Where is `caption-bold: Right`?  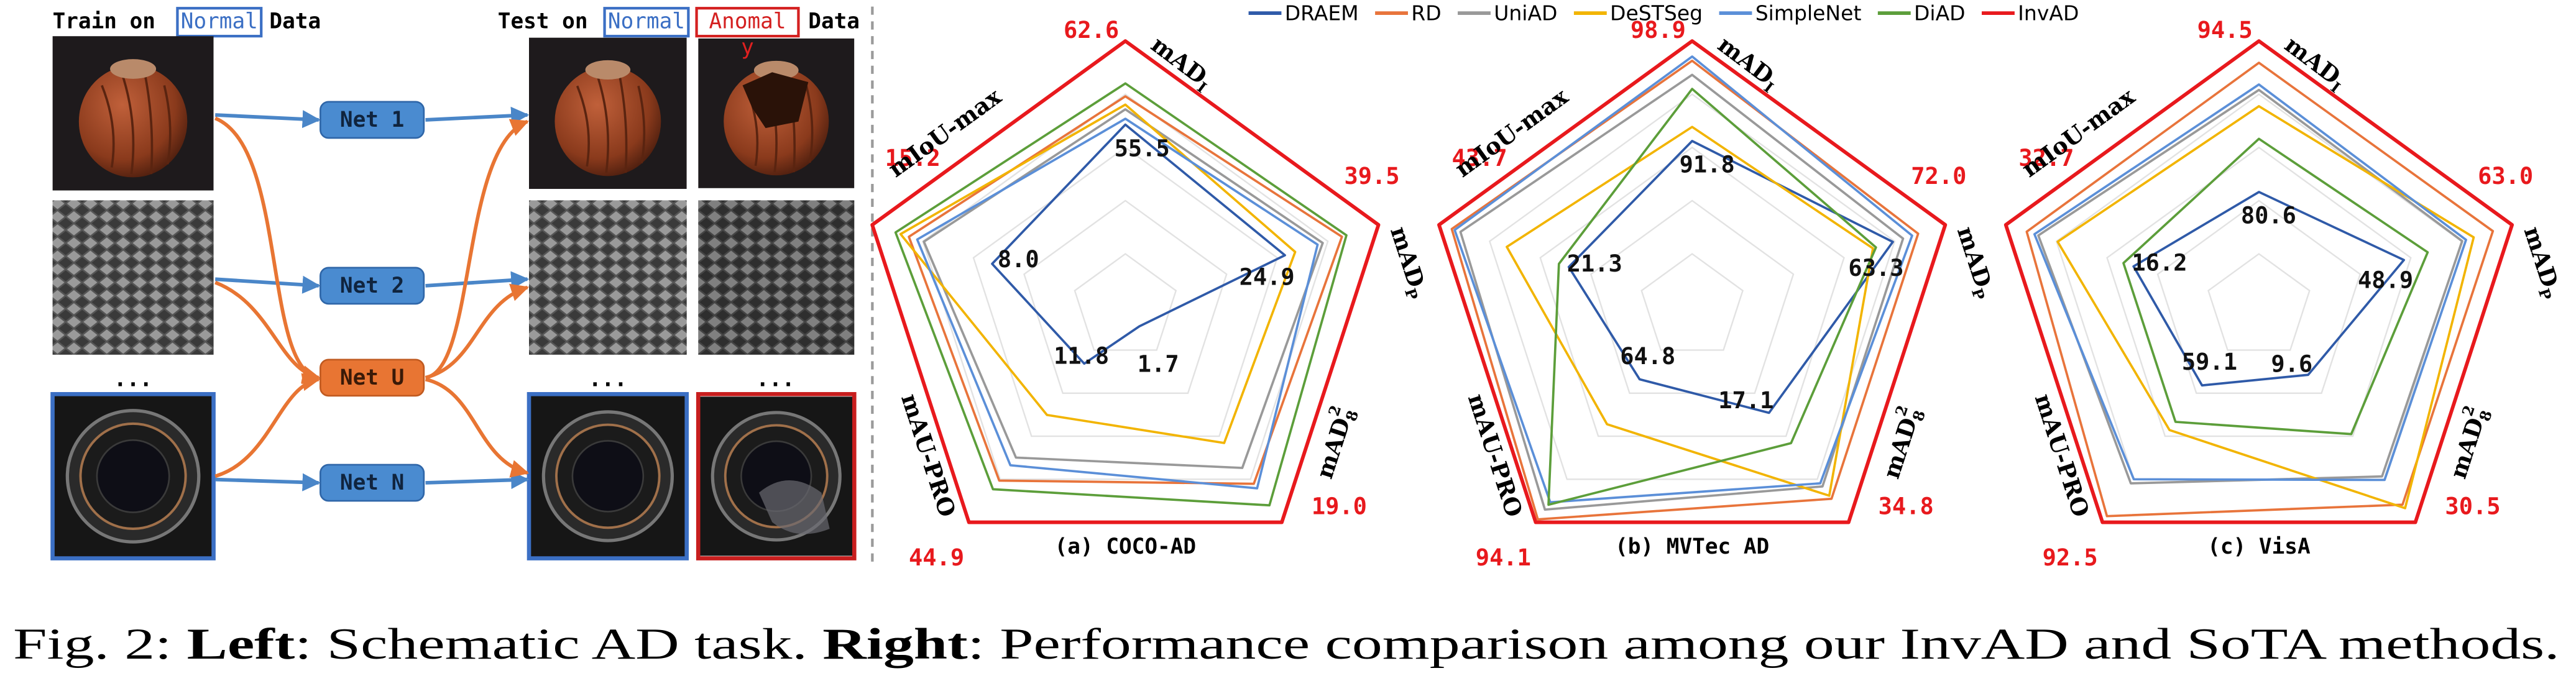 caption-bold: Right is located at coordinates (895, 644).